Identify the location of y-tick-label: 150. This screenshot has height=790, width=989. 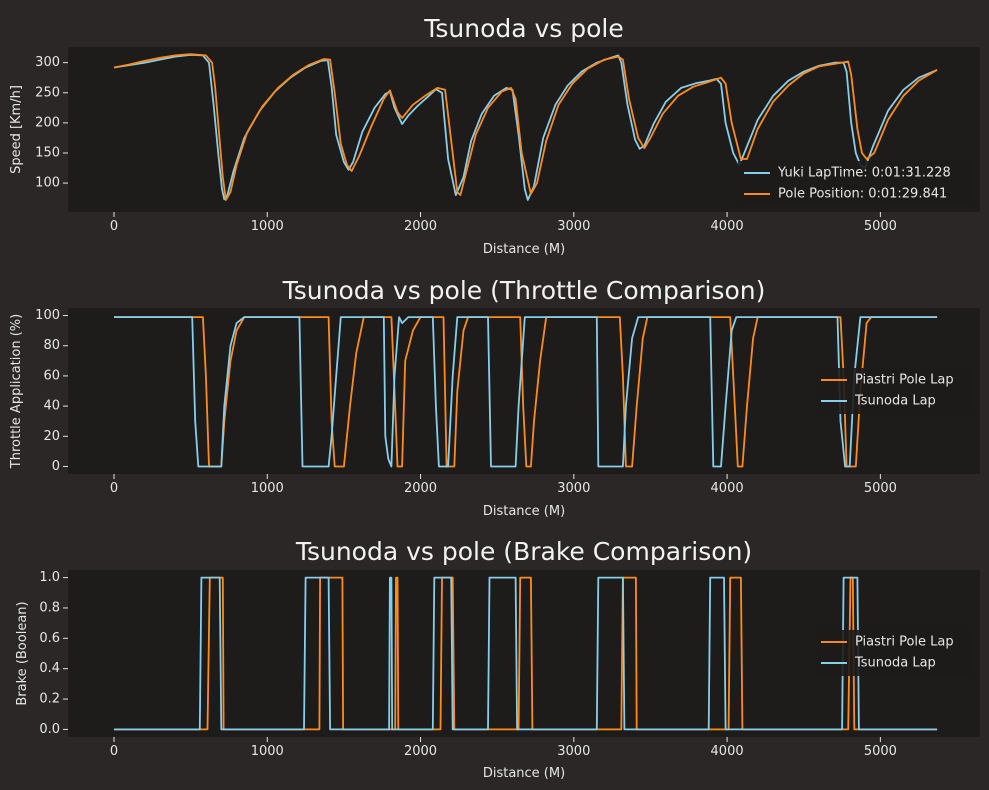
(47, 152).